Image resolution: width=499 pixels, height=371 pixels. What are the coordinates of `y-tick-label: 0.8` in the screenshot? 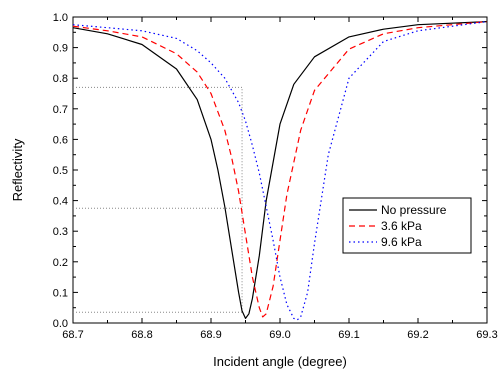 It's located at (60, 79).